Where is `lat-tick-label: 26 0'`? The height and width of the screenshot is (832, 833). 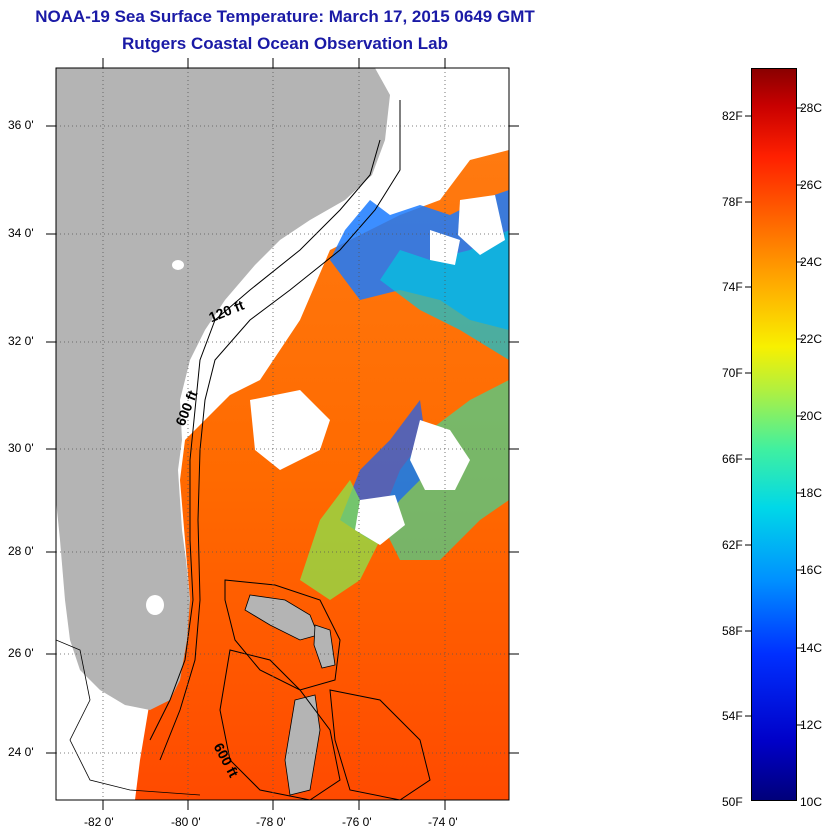 lat-tick-label: 26 0' is located at coordinates (21, 653).